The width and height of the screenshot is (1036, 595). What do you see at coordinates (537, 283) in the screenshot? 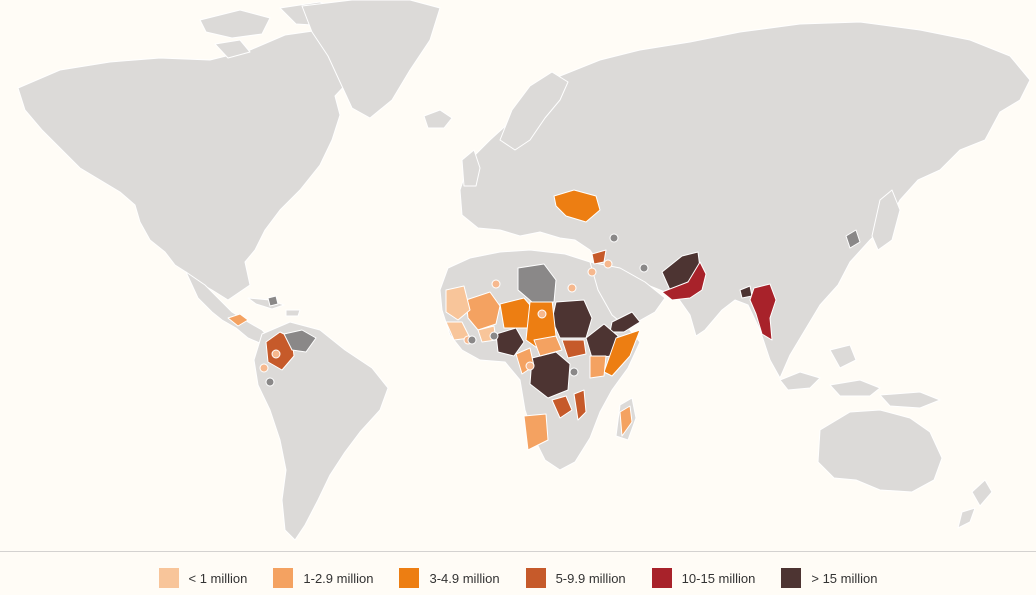
I see `country-libya` at bounding box center [537, 283].